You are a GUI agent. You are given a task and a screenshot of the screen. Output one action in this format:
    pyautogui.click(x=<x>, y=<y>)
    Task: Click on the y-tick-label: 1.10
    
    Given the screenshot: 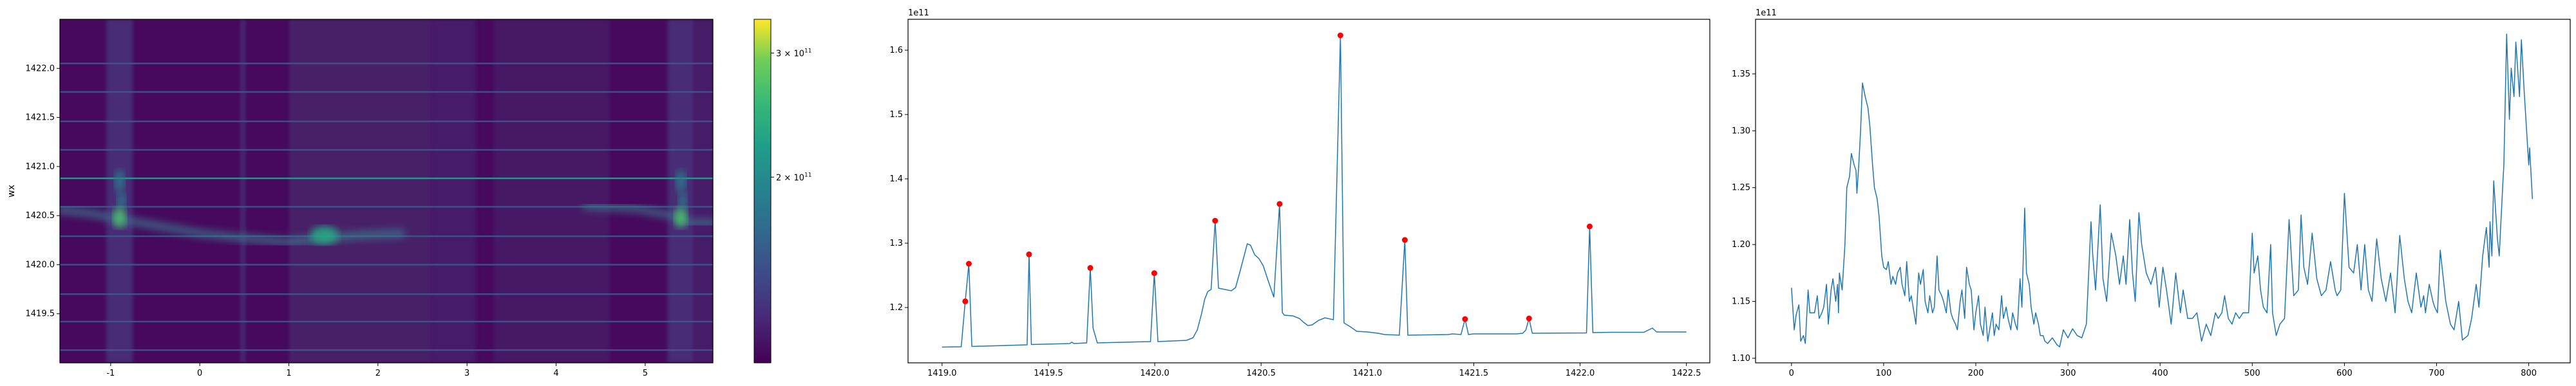 What is the action you would take?
    pyautogui.click(x=1741, y=358)
    